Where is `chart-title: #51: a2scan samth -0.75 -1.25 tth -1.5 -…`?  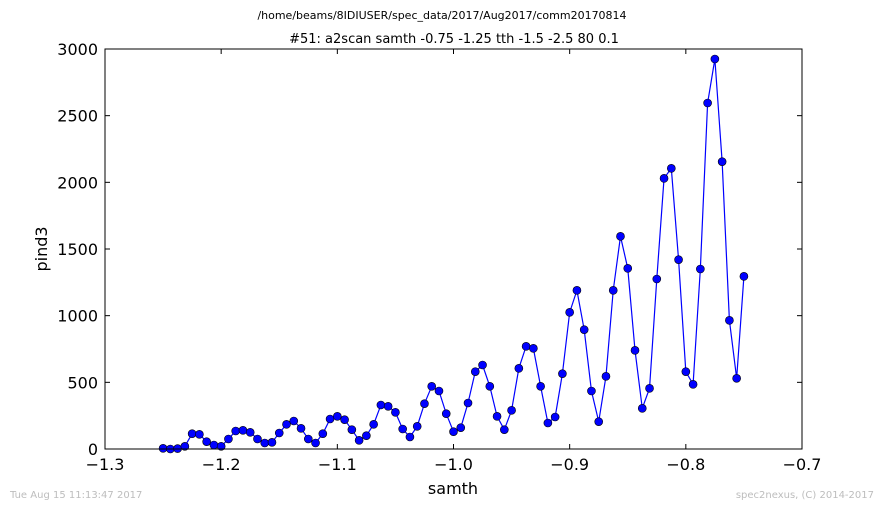 chart-title: #51: a2scan samth -0.75 -1.25 tth -1.5 -… is located at coordinates (454, 39).